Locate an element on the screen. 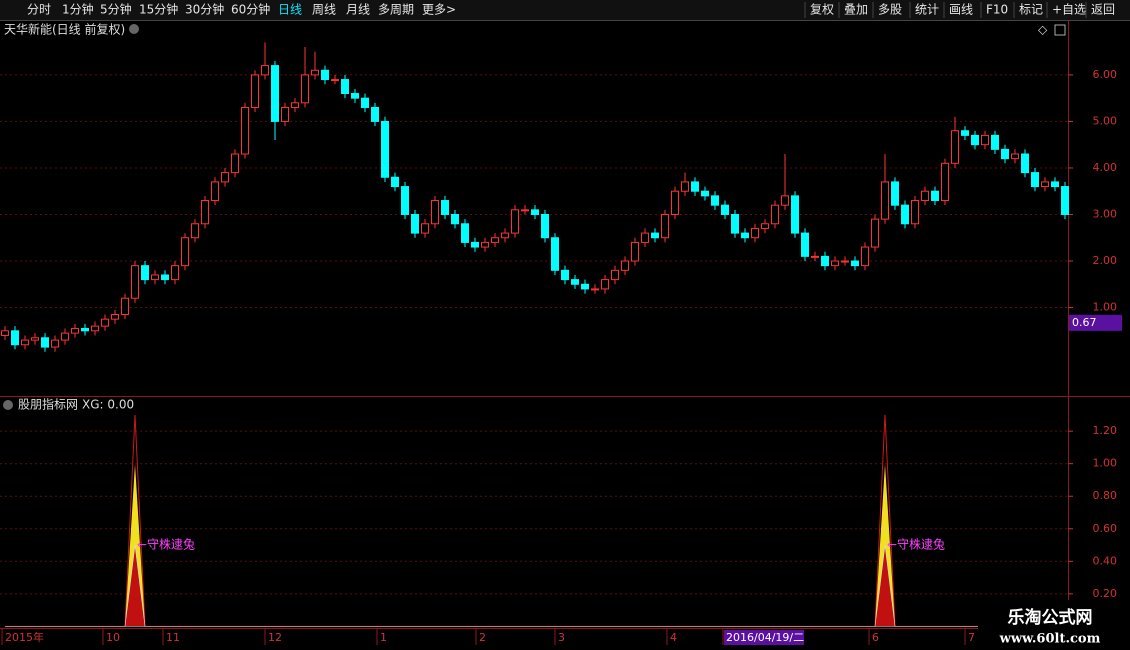 This screenshot has height=650, width=1130. toolbar-tab: 5分钟 is located at coordinates (116, 9).